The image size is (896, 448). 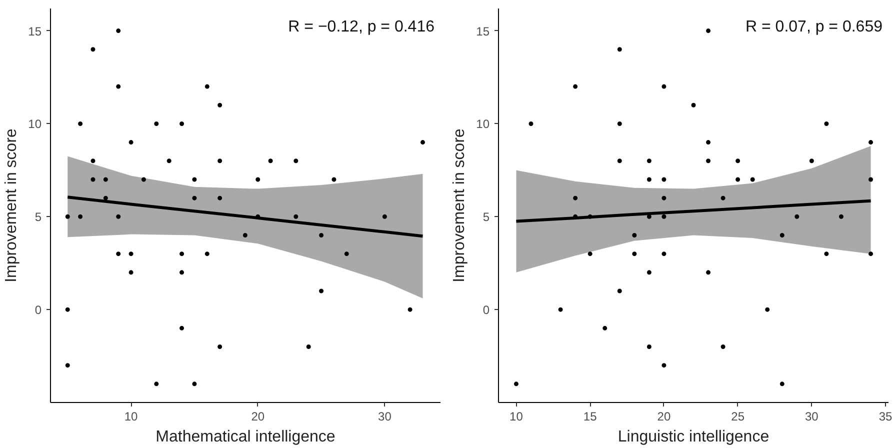 What do you see at coordinates (361, 27) in the screenshot?
I see `annotation: R = −0.12, p = 0.416` at bounding box center [361, 27].